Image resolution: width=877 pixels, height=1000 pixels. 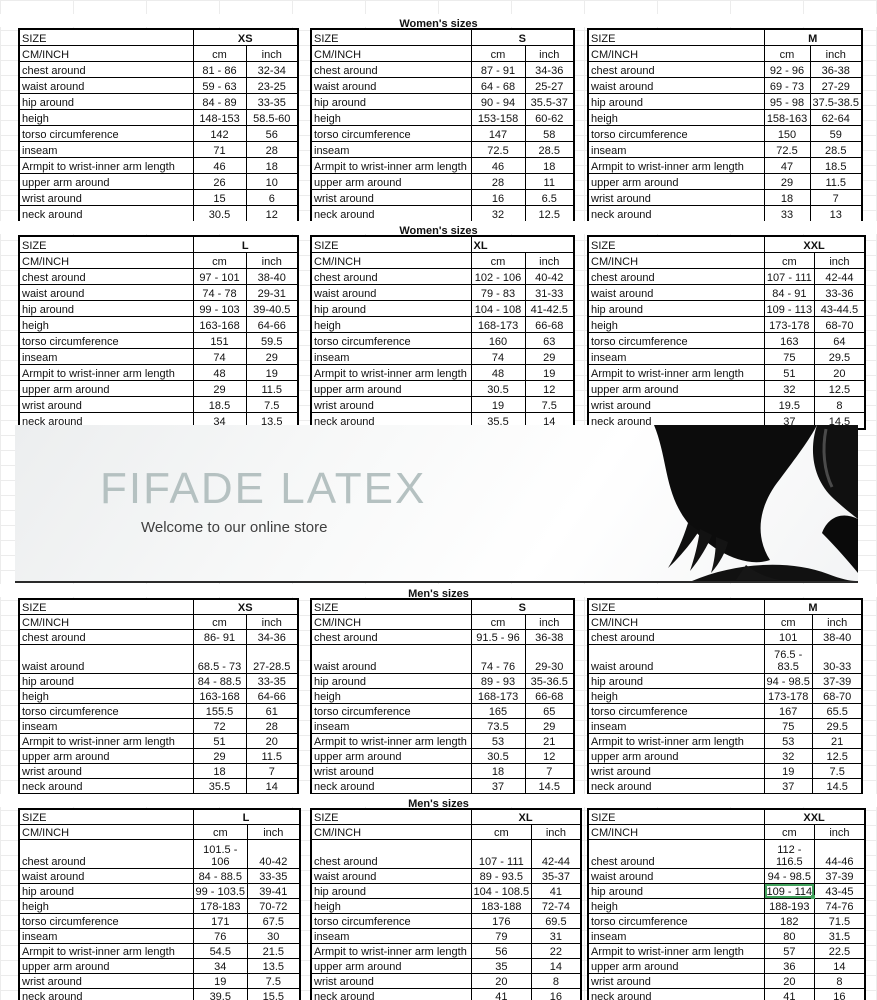 I want to click on cm-value: 173-178, so click(x=789, y=324).